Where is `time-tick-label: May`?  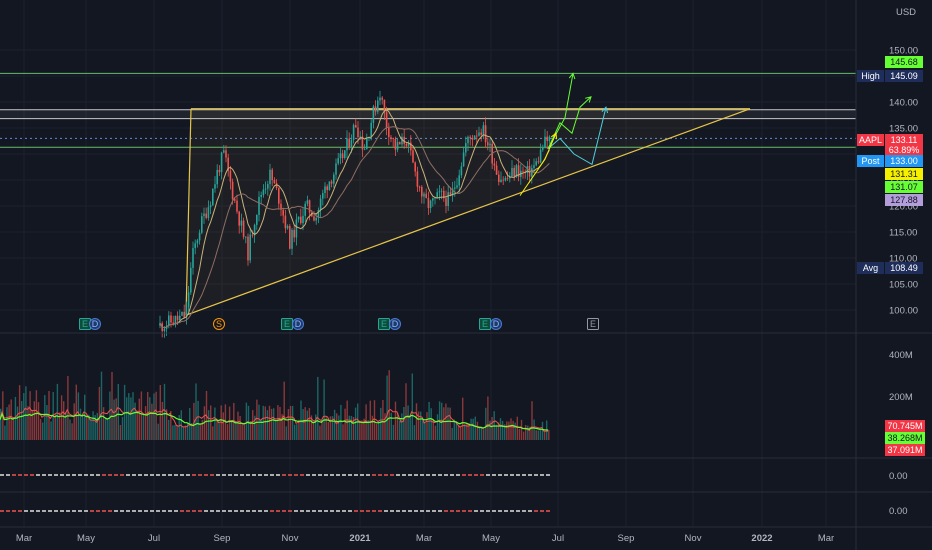
time-tick-label: May is located at coordinates (491, 538).